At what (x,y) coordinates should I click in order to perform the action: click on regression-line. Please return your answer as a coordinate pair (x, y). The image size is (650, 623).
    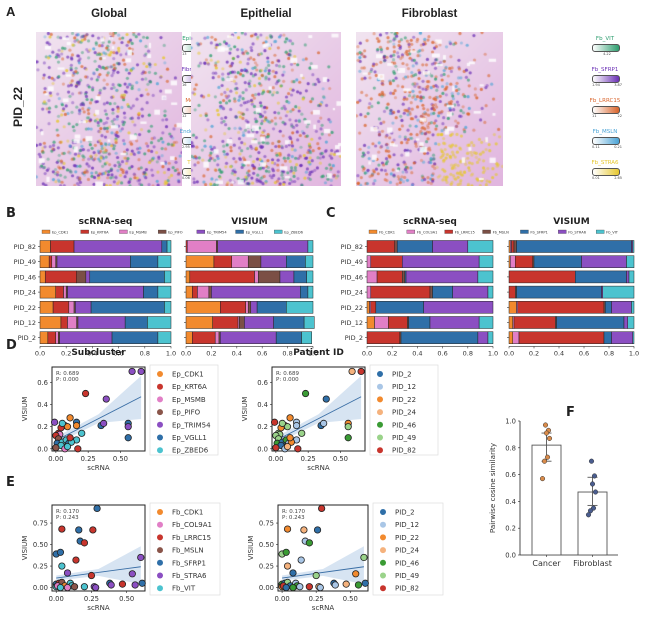
    Looking at the image, I should click on (98, 418).